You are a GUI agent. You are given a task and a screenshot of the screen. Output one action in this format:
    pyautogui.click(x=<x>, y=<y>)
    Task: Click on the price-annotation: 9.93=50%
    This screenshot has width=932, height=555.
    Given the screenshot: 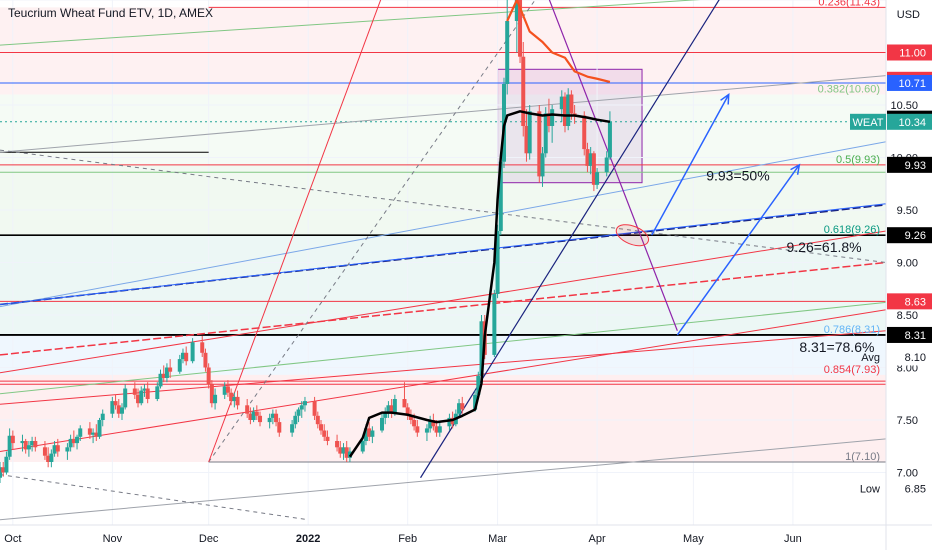 What is the action you would take?
    pyautogui.click(x=737, y=176)
    